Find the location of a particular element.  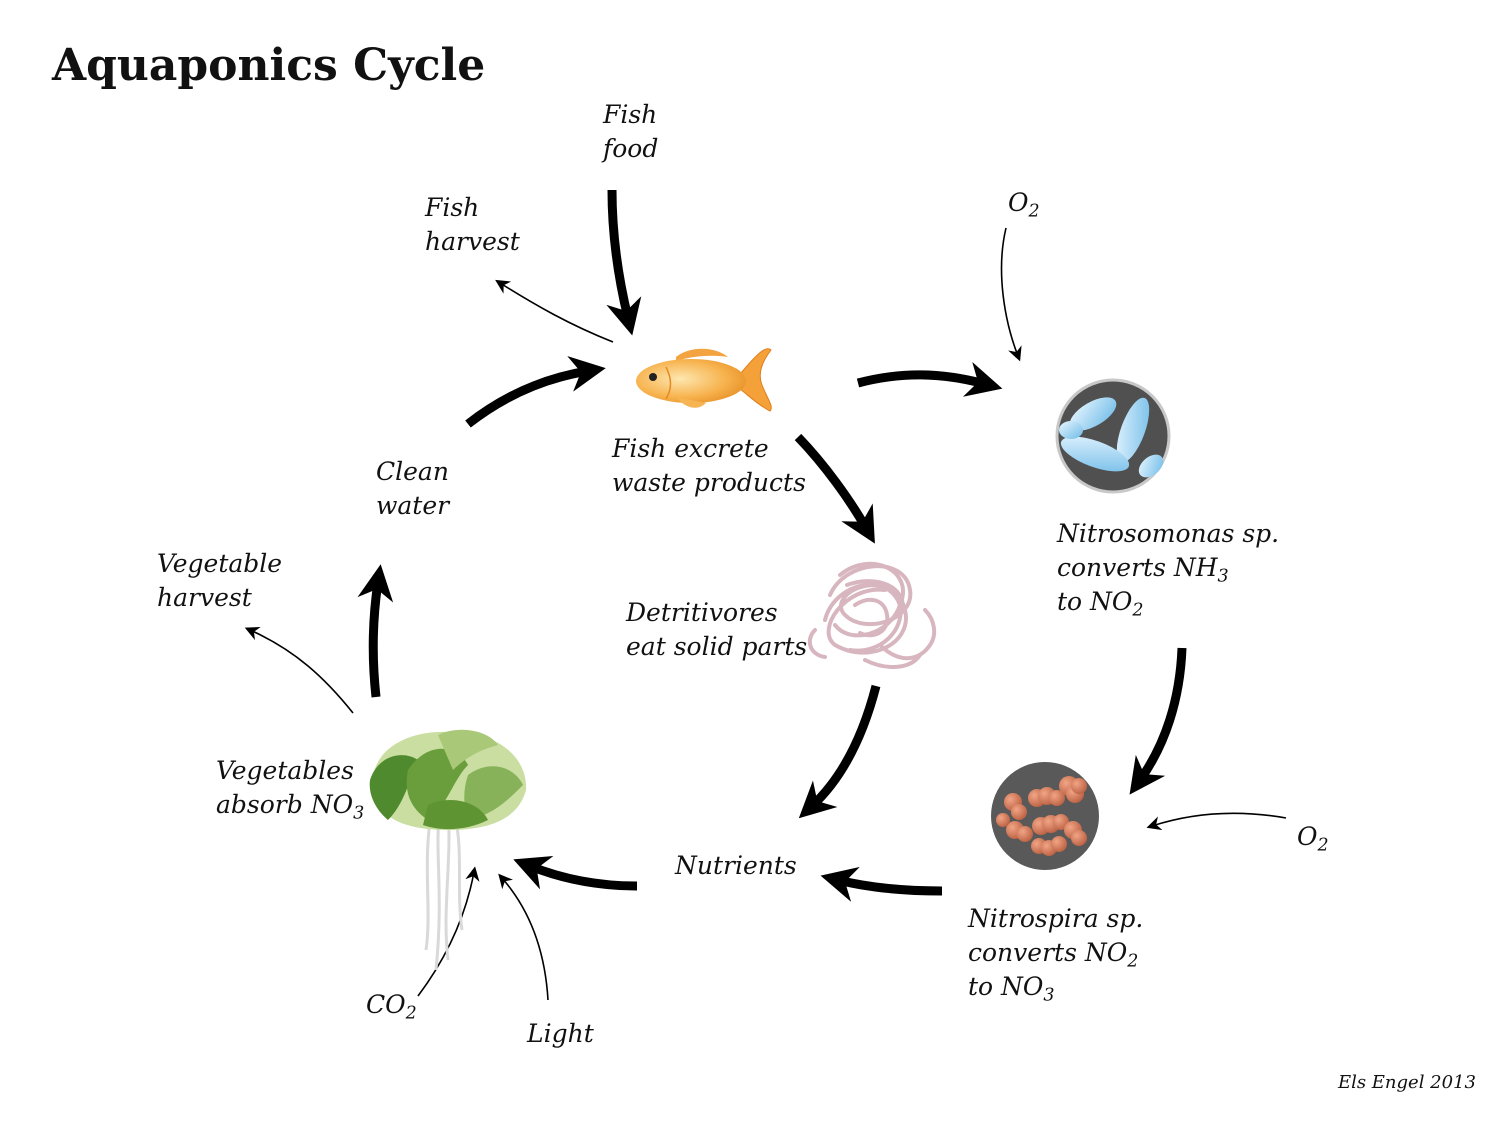

label-nitrospira: Nitrospira sp. converts NO2 to NO3 is located at coordinates (1055, 953).